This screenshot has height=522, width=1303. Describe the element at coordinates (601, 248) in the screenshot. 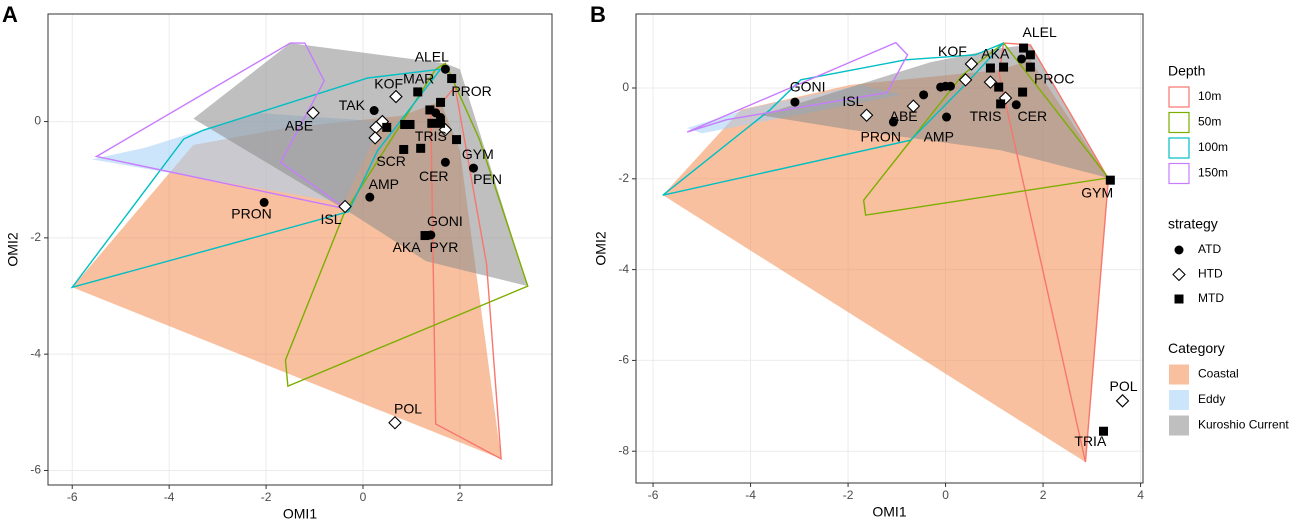

I see `y-axis-title: OMI2` at that location.